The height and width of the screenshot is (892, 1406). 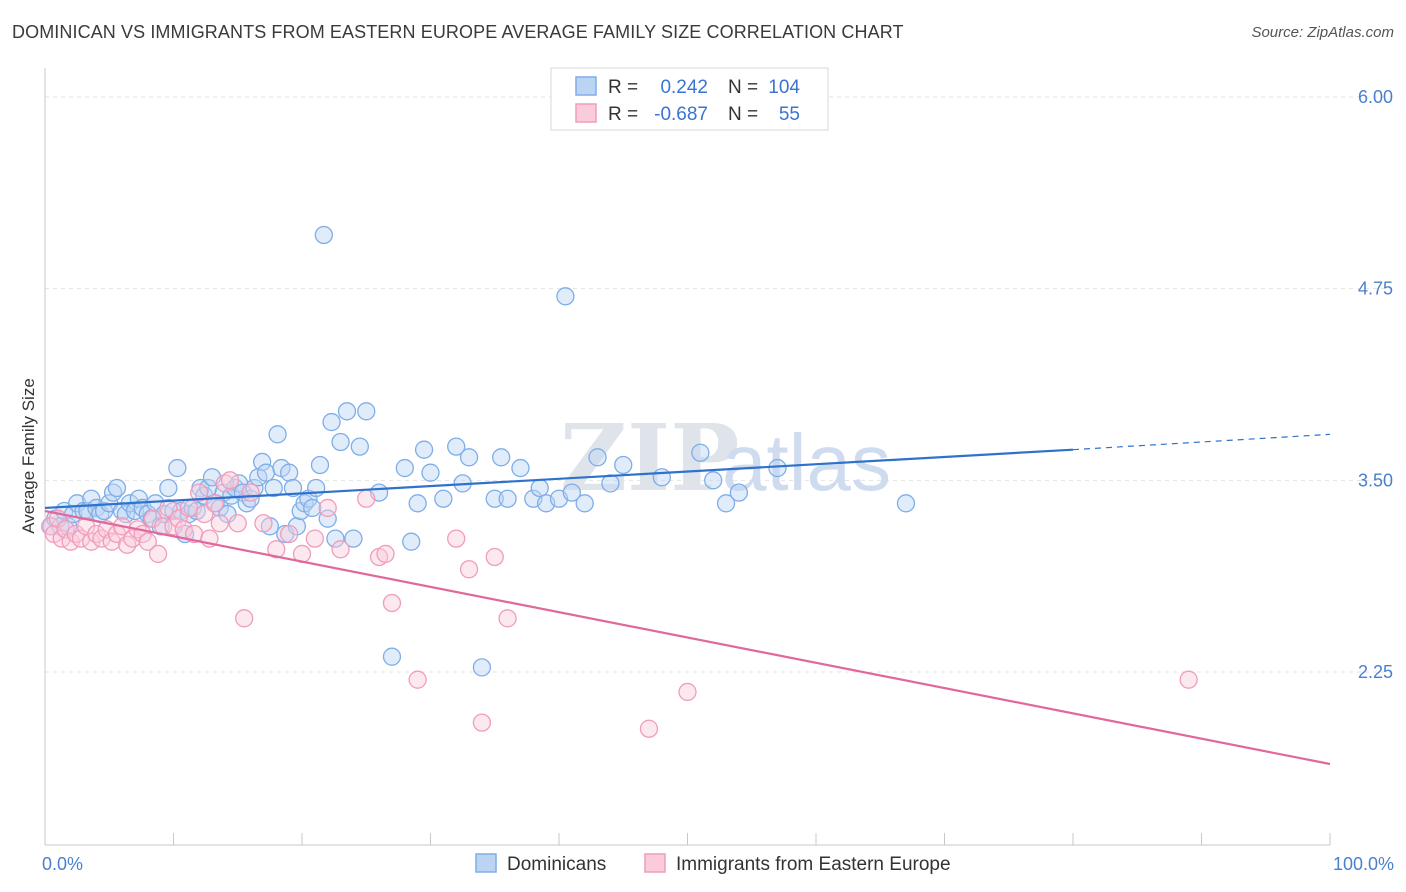 I want to click on legend-n-label-1: N =, so click(x=743, y=87).